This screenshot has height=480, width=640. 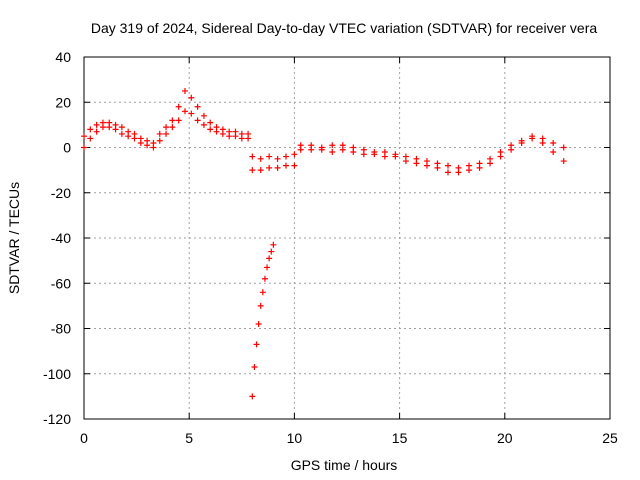 I want to click on y-tick-label: 40, so click(x=63, y=57).